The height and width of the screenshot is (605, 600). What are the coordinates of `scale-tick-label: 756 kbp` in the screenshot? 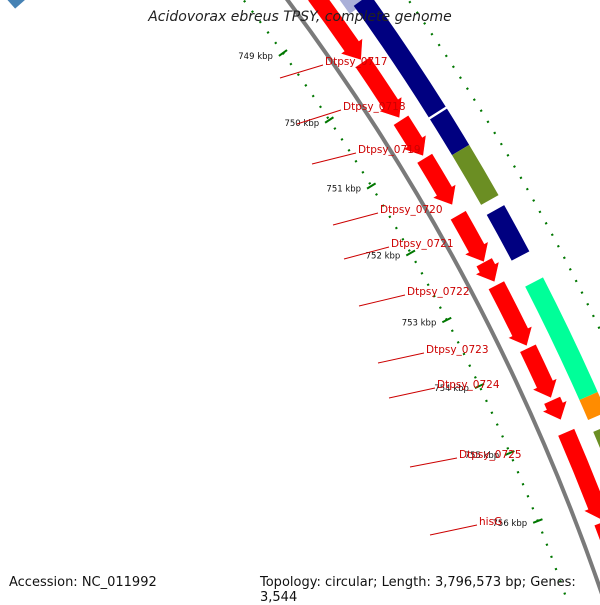 It's located at (510, 524).